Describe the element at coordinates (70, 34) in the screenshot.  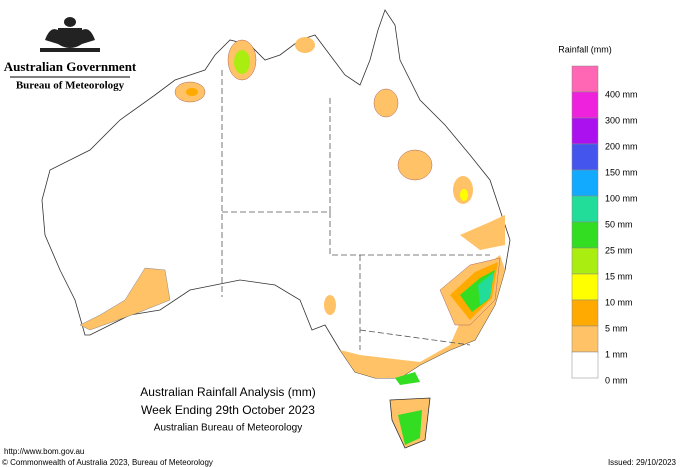
I see `crest` at that location.